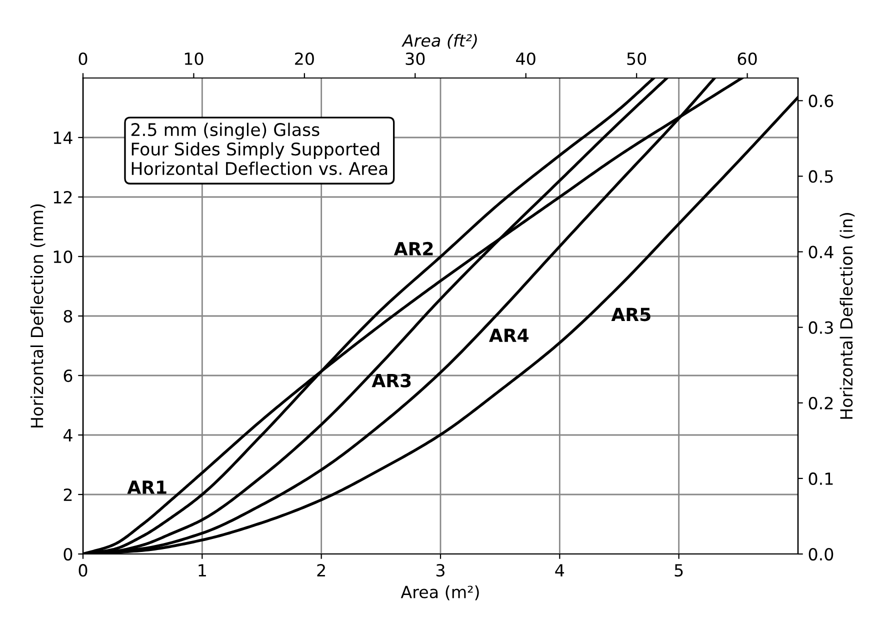  I want to click on y2-tick-label: 0.3, so click(820, 327).